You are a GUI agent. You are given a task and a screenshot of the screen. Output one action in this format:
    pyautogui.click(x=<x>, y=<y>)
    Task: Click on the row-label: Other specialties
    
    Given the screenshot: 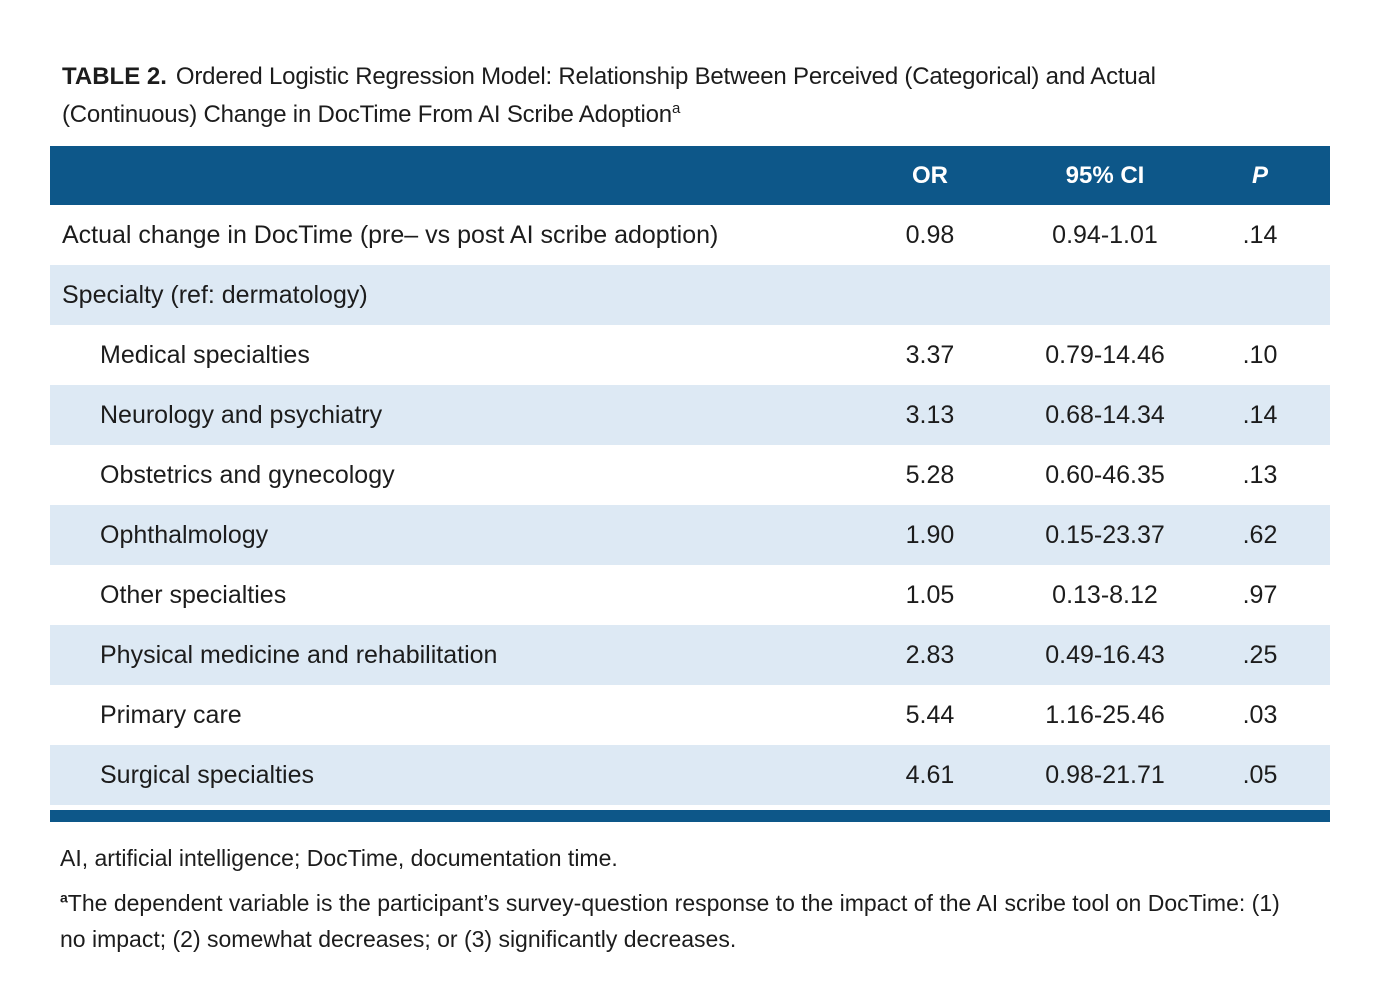 What is the action you would take?
    pyautogui.click(x=193, y=594)
    